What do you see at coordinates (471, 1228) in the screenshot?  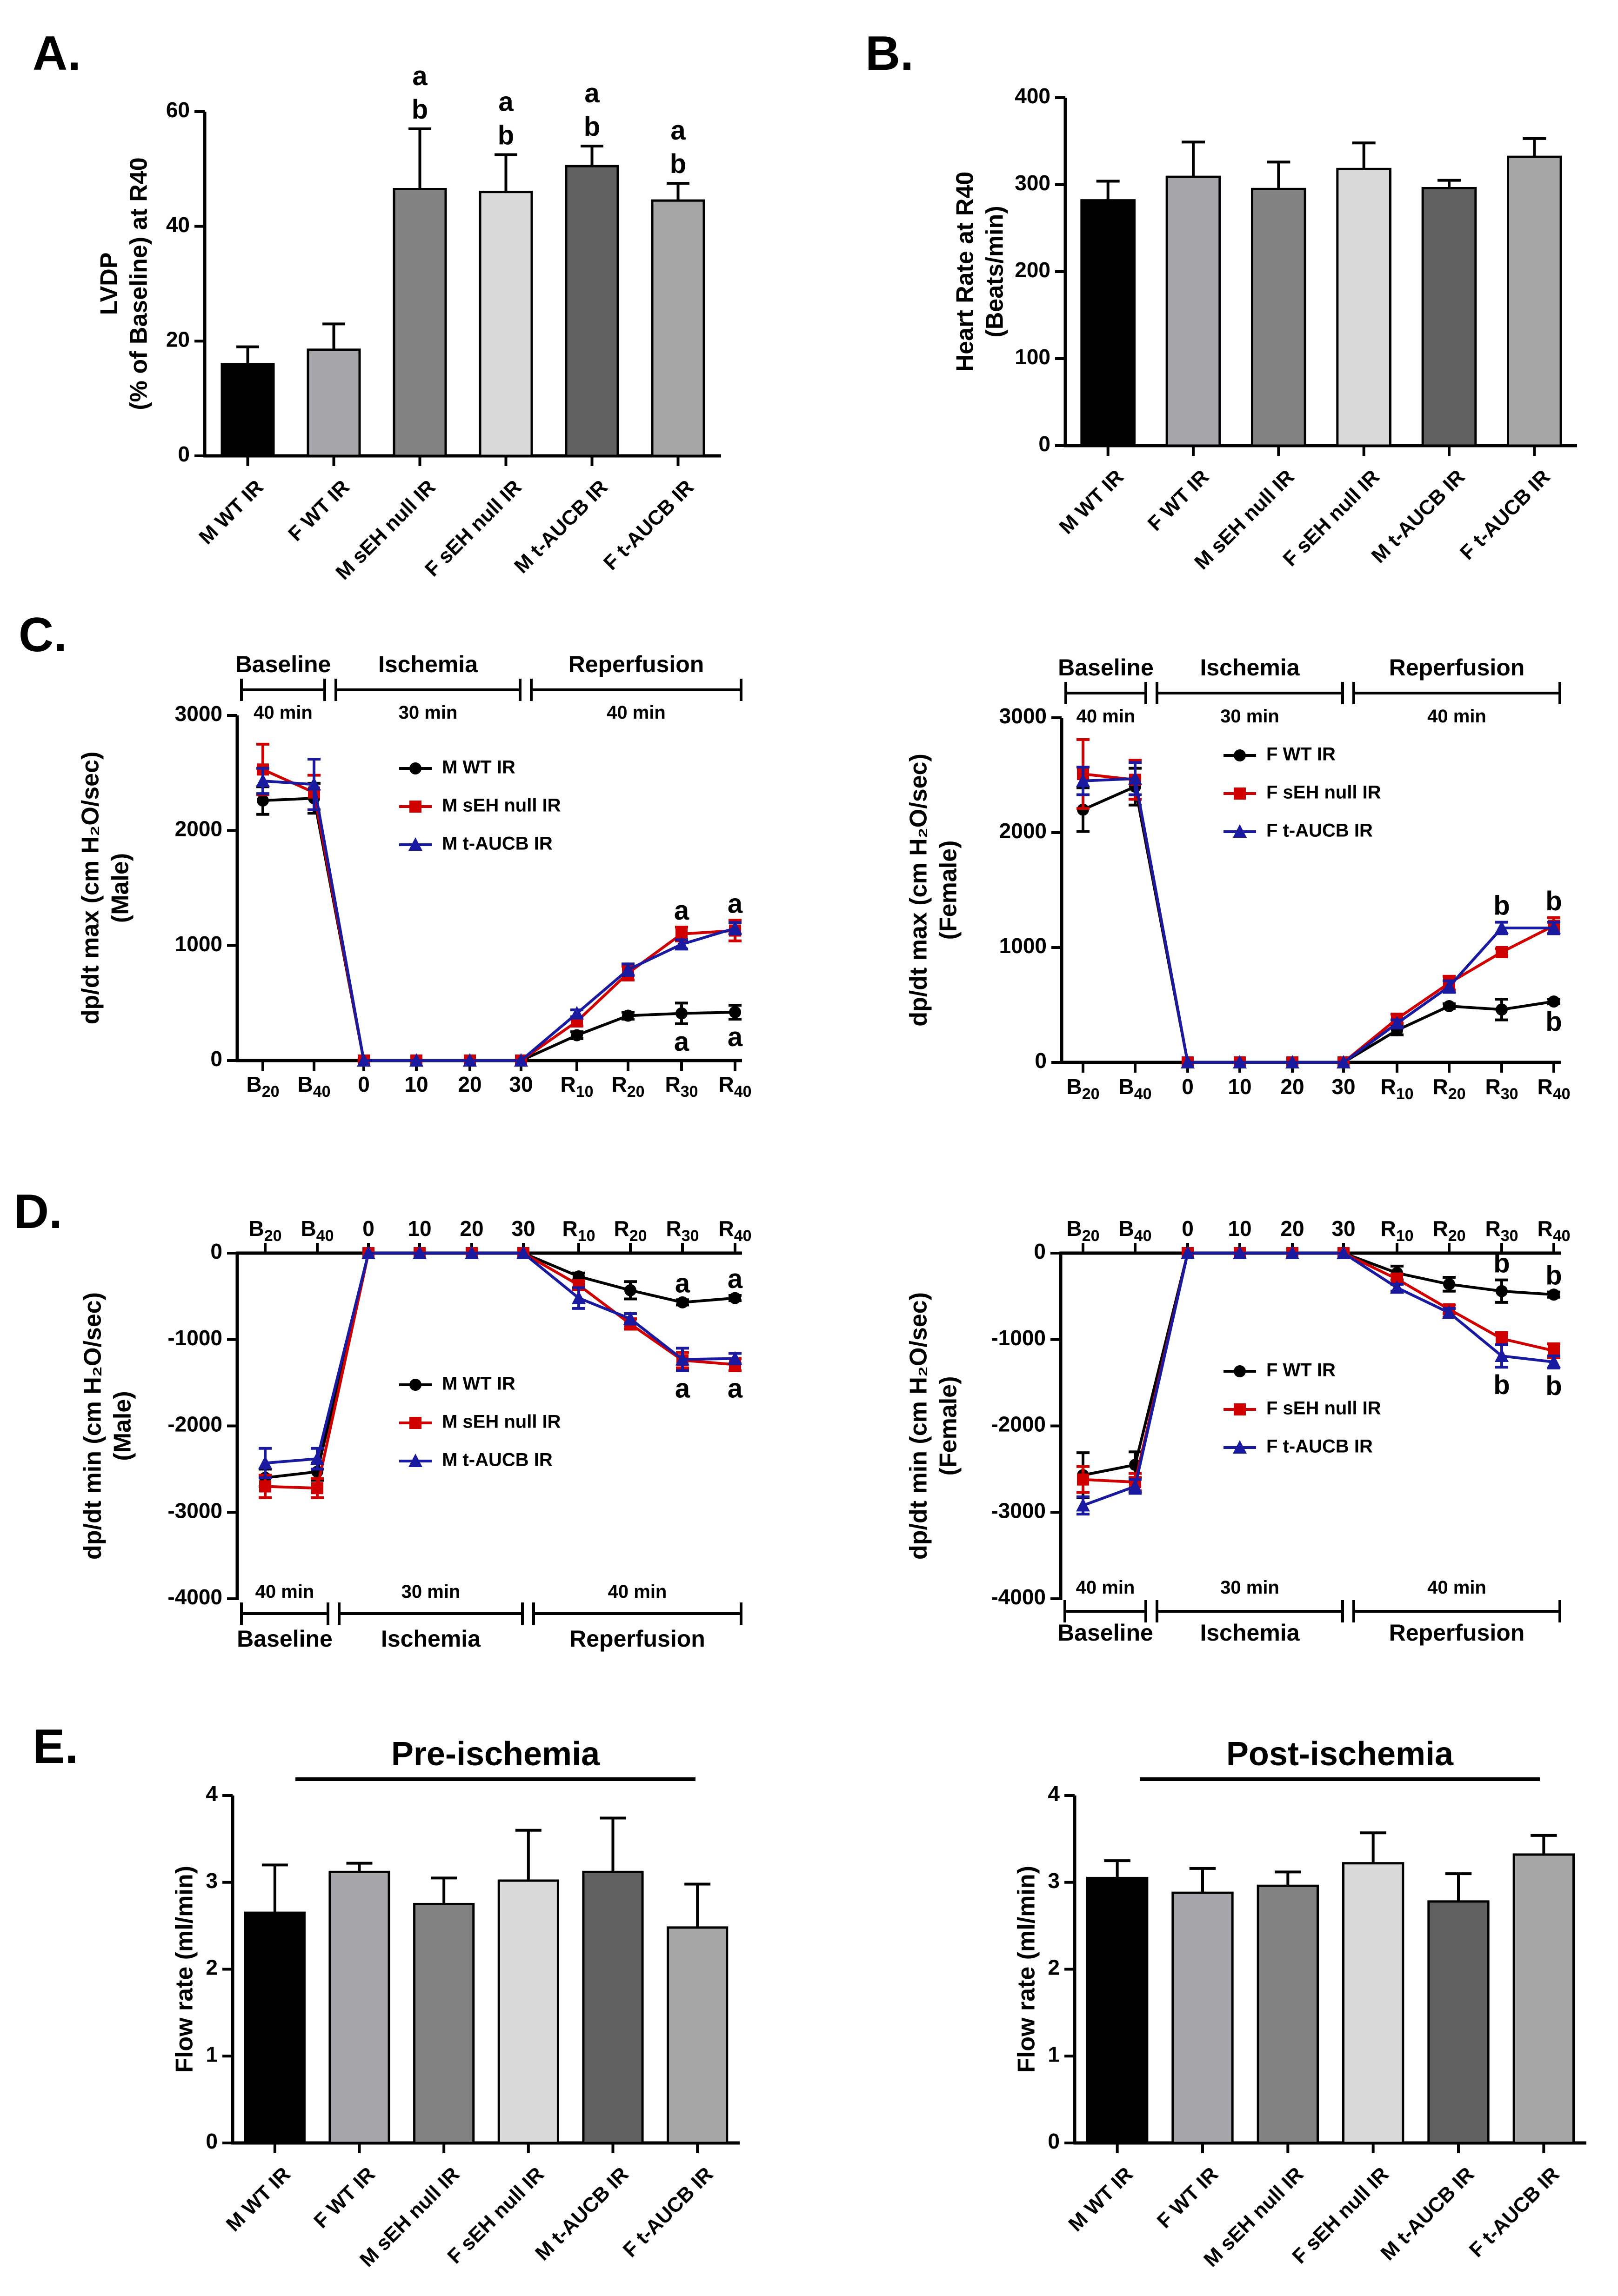 I see `x-tick-label: 20` at bounding box center [471, 1228].